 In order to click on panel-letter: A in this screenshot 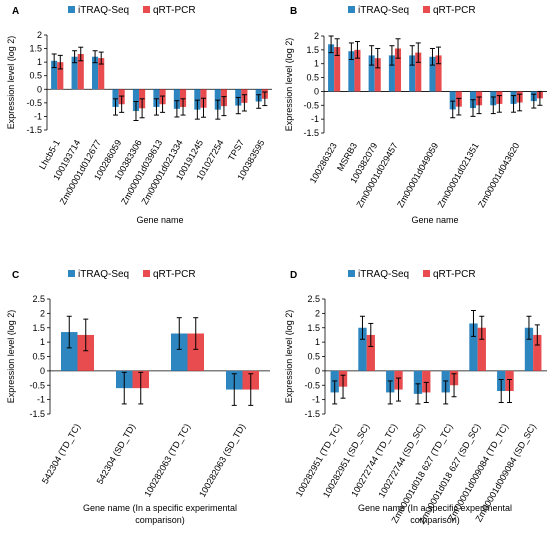, I will do `click(15, 11)`.